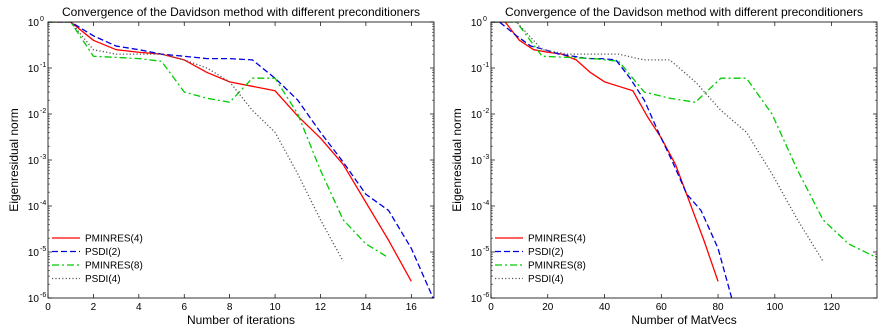 The height and width of the screenshot is (335, 882). I want to click on x-tick-label: 4, so click(139, 307).